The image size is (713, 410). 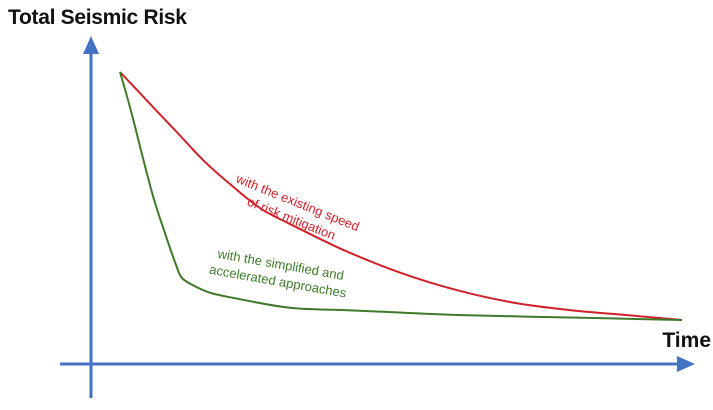 What do you see at coordinates (686, 340) in the screenshot?
I see `x-axis-label: Time` at bounding box center [686, 340].